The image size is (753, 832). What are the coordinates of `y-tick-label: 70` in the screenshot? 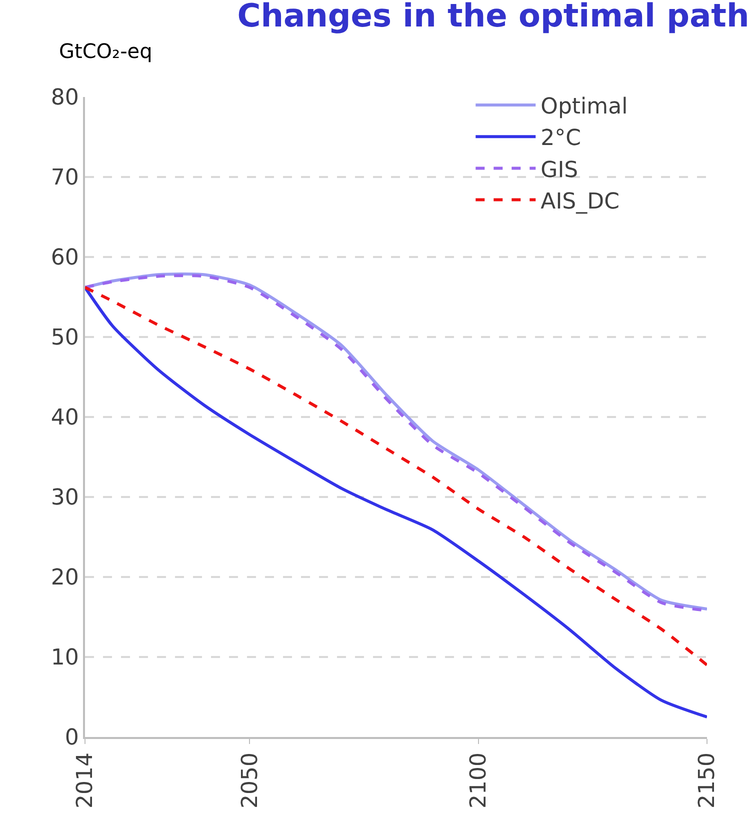 It's located at (64, 178).